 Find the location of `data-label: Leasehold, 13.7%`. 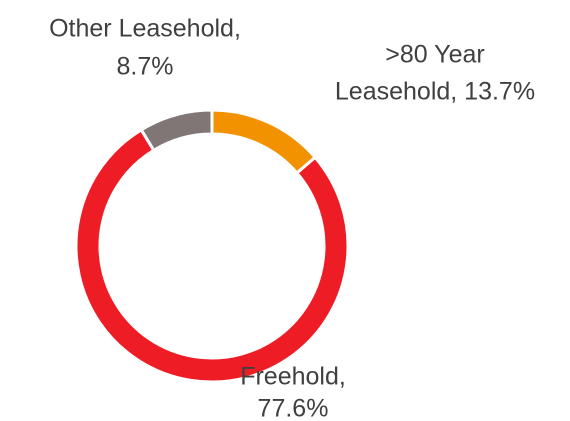

data-label: Leasehold, 13.7% is located at coordinates (435, 92).